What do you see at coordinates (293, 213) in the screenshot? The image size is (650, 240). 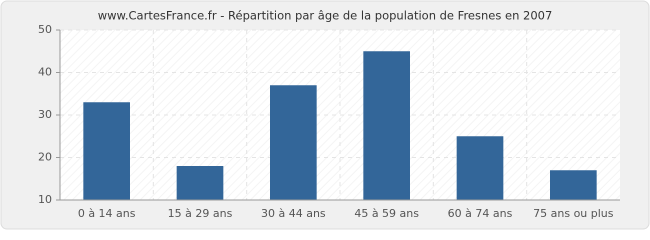 I see `x-tick-label: 30 à 44 ans` at bounding box center [293, 213].